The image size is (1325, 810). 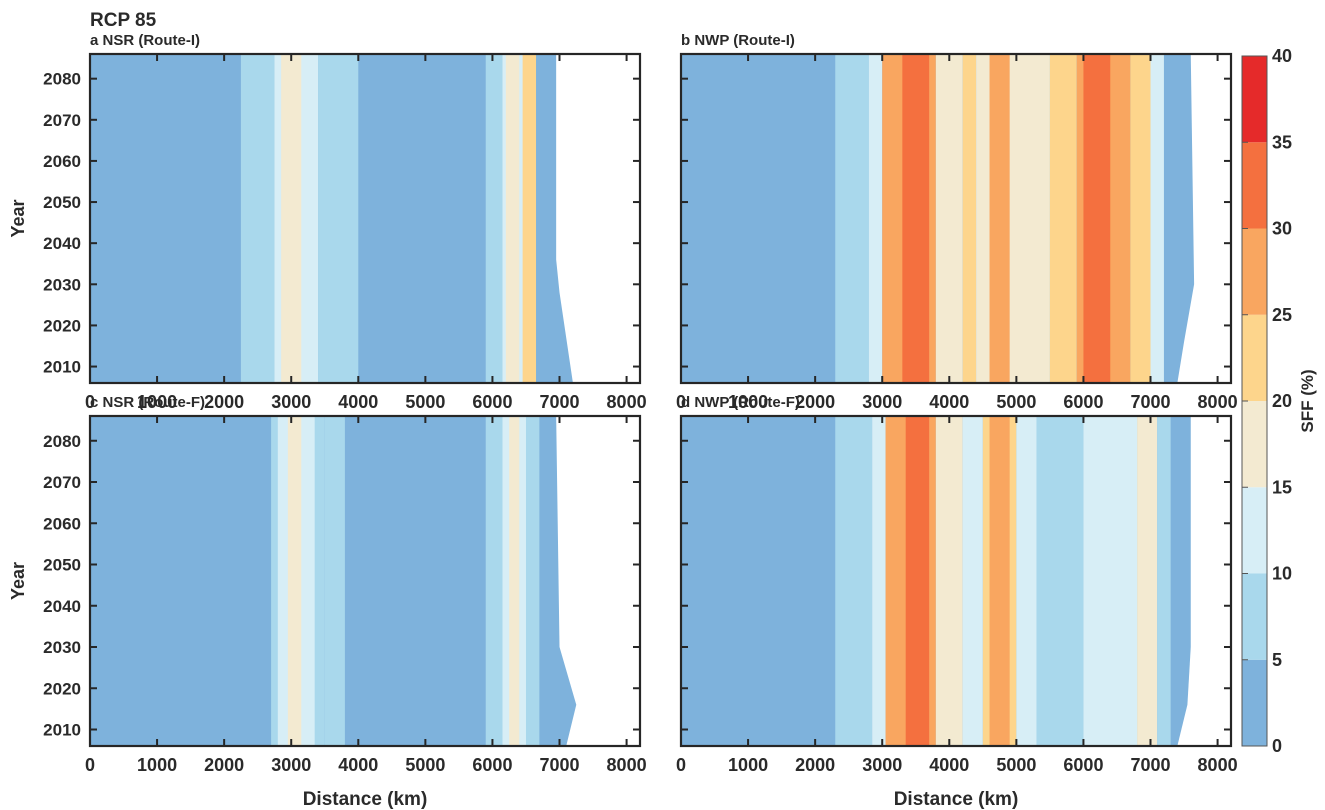 What do you see at coordinates (949, 402) in the screenshot?
I see `x-tick-label-b-4000: 4000` at bounding box center [949, 402].